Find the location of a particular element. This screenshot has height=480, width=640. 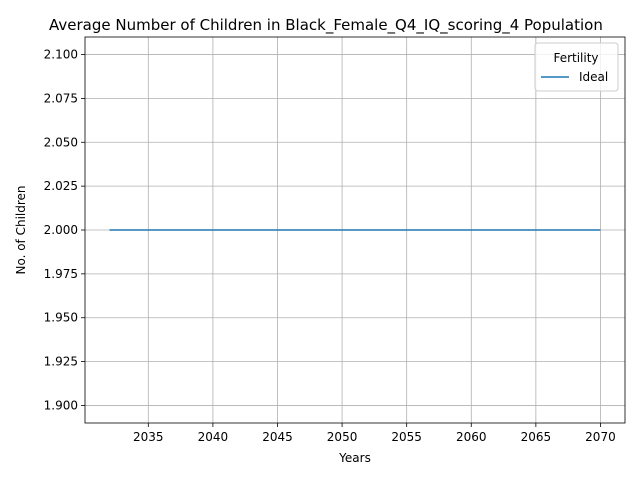

x-tick-label: 2045 is located at coordinates (277, 437).